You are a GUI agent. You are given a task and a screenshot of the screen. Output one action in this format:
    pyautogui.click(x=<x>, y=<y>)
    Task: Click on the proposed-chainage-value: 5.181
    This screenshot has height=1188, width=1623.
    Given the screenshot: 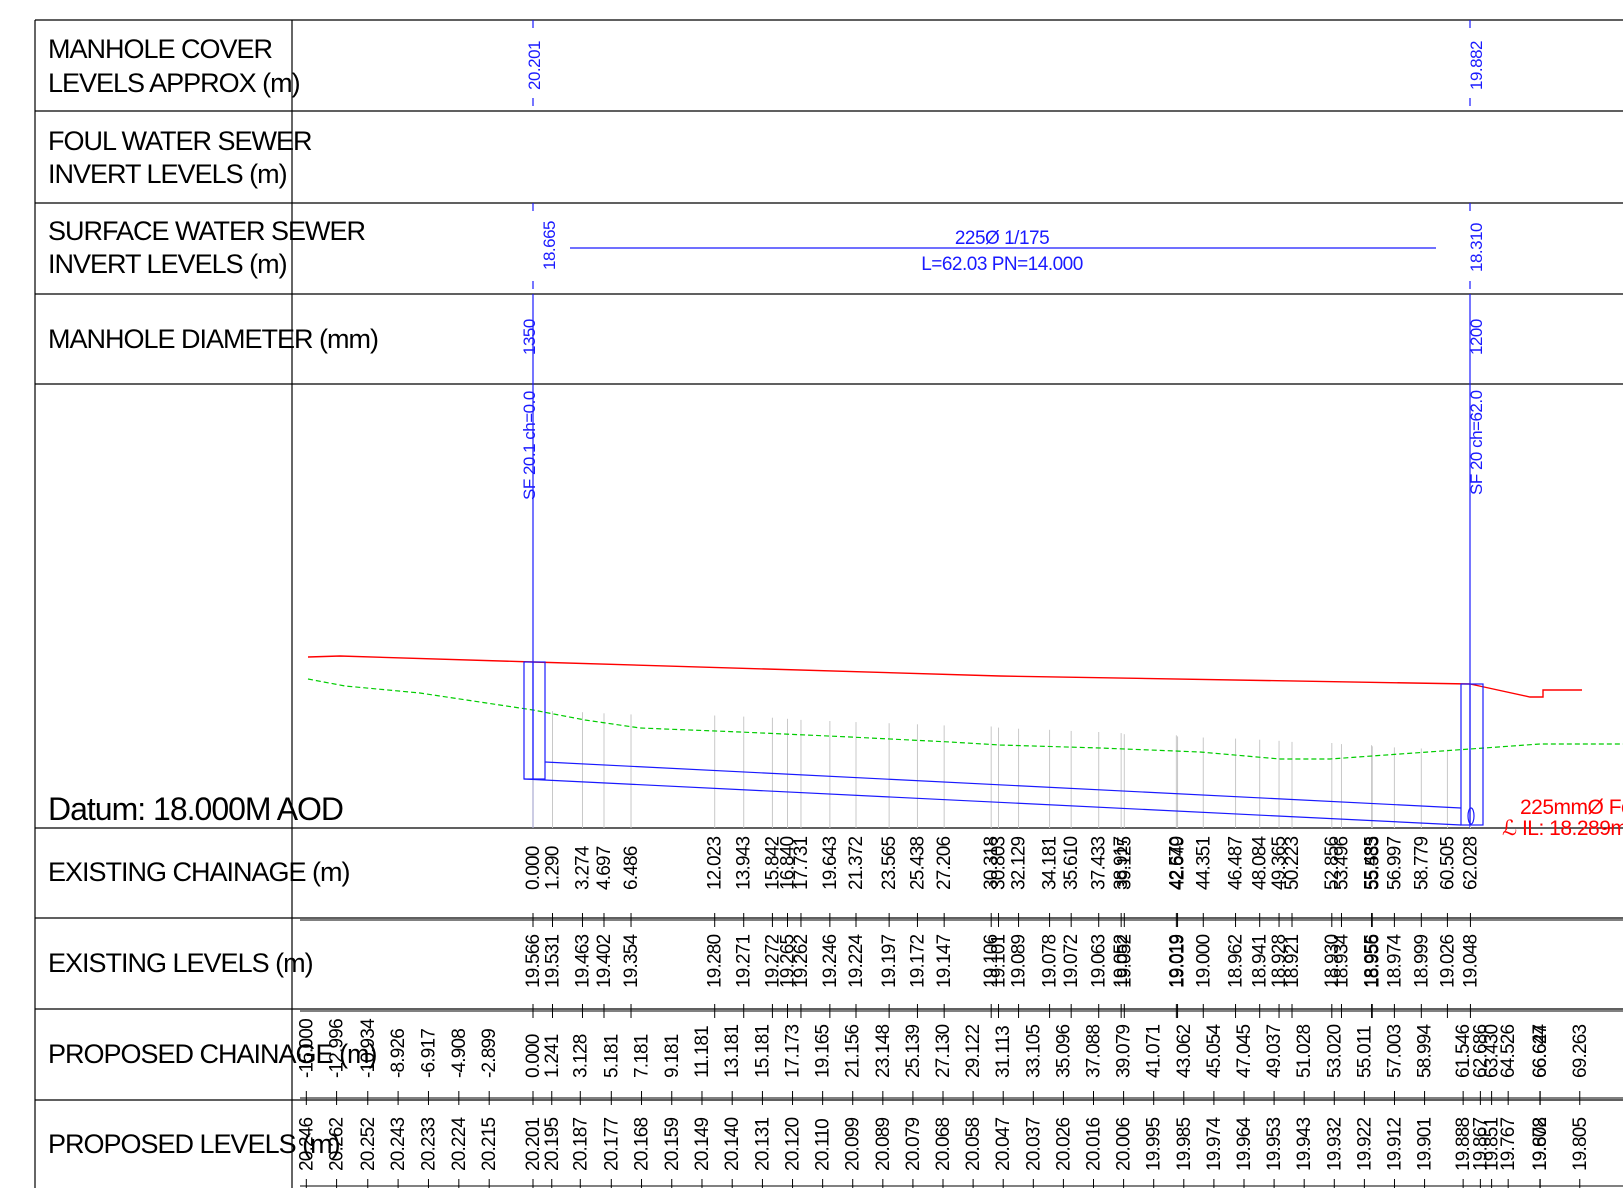 What is the action you would take?
    pyautogui.click(x=611, y=1056)
    